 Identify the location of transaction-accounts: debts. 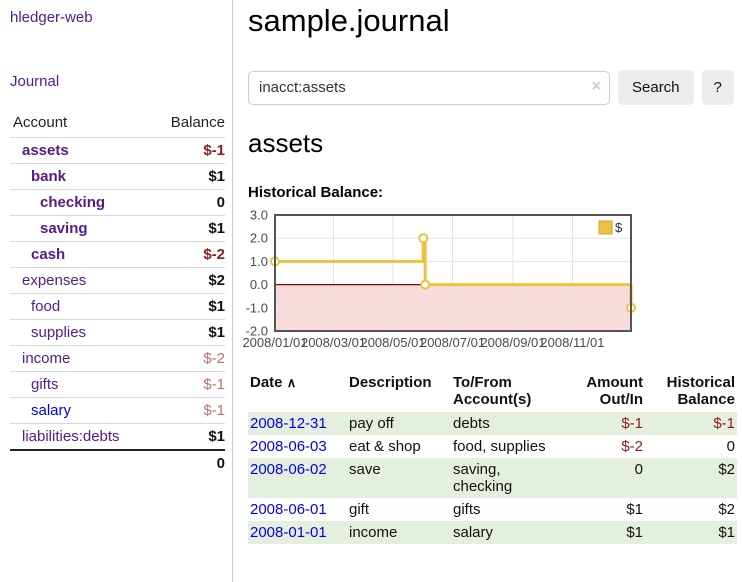
(471, 423).